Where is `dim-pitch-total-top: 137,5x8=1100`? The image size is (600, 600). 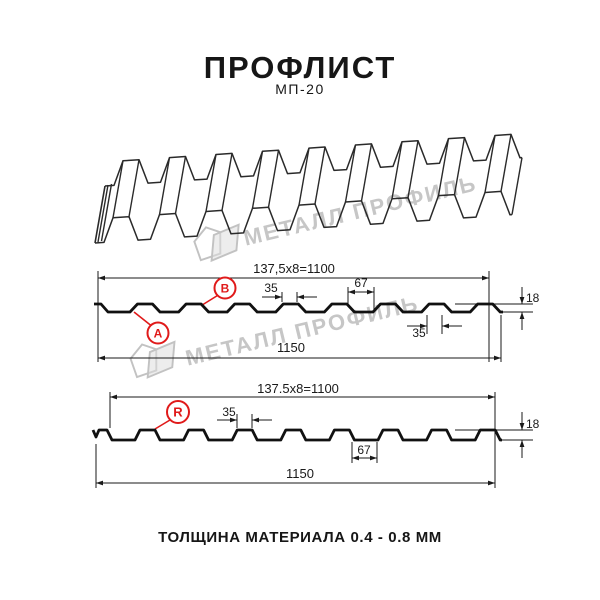 dim-pitch-total-top: 137,5x8=1100 is located at coordinates (294, 268).